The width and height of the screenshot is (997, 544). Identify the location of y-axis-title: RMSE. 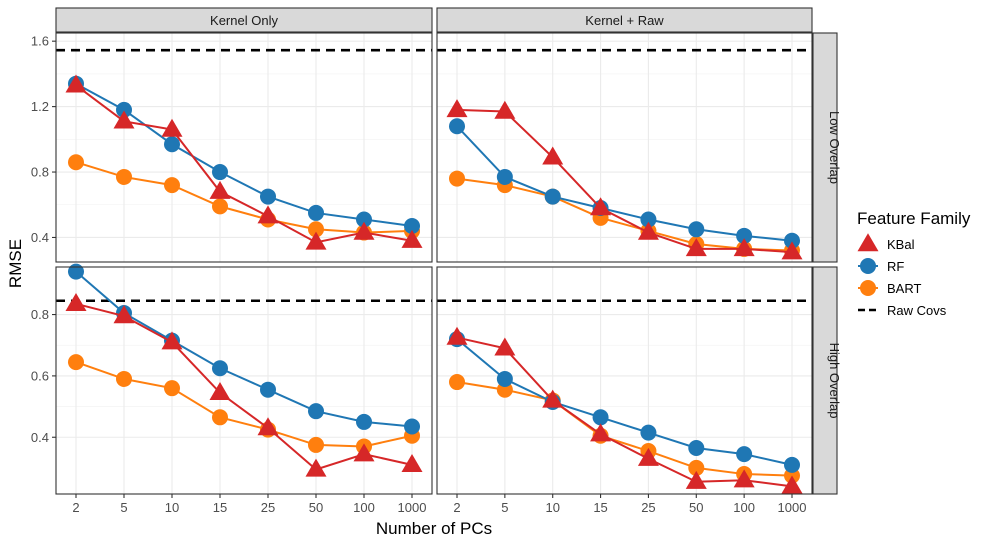
(15, 263).